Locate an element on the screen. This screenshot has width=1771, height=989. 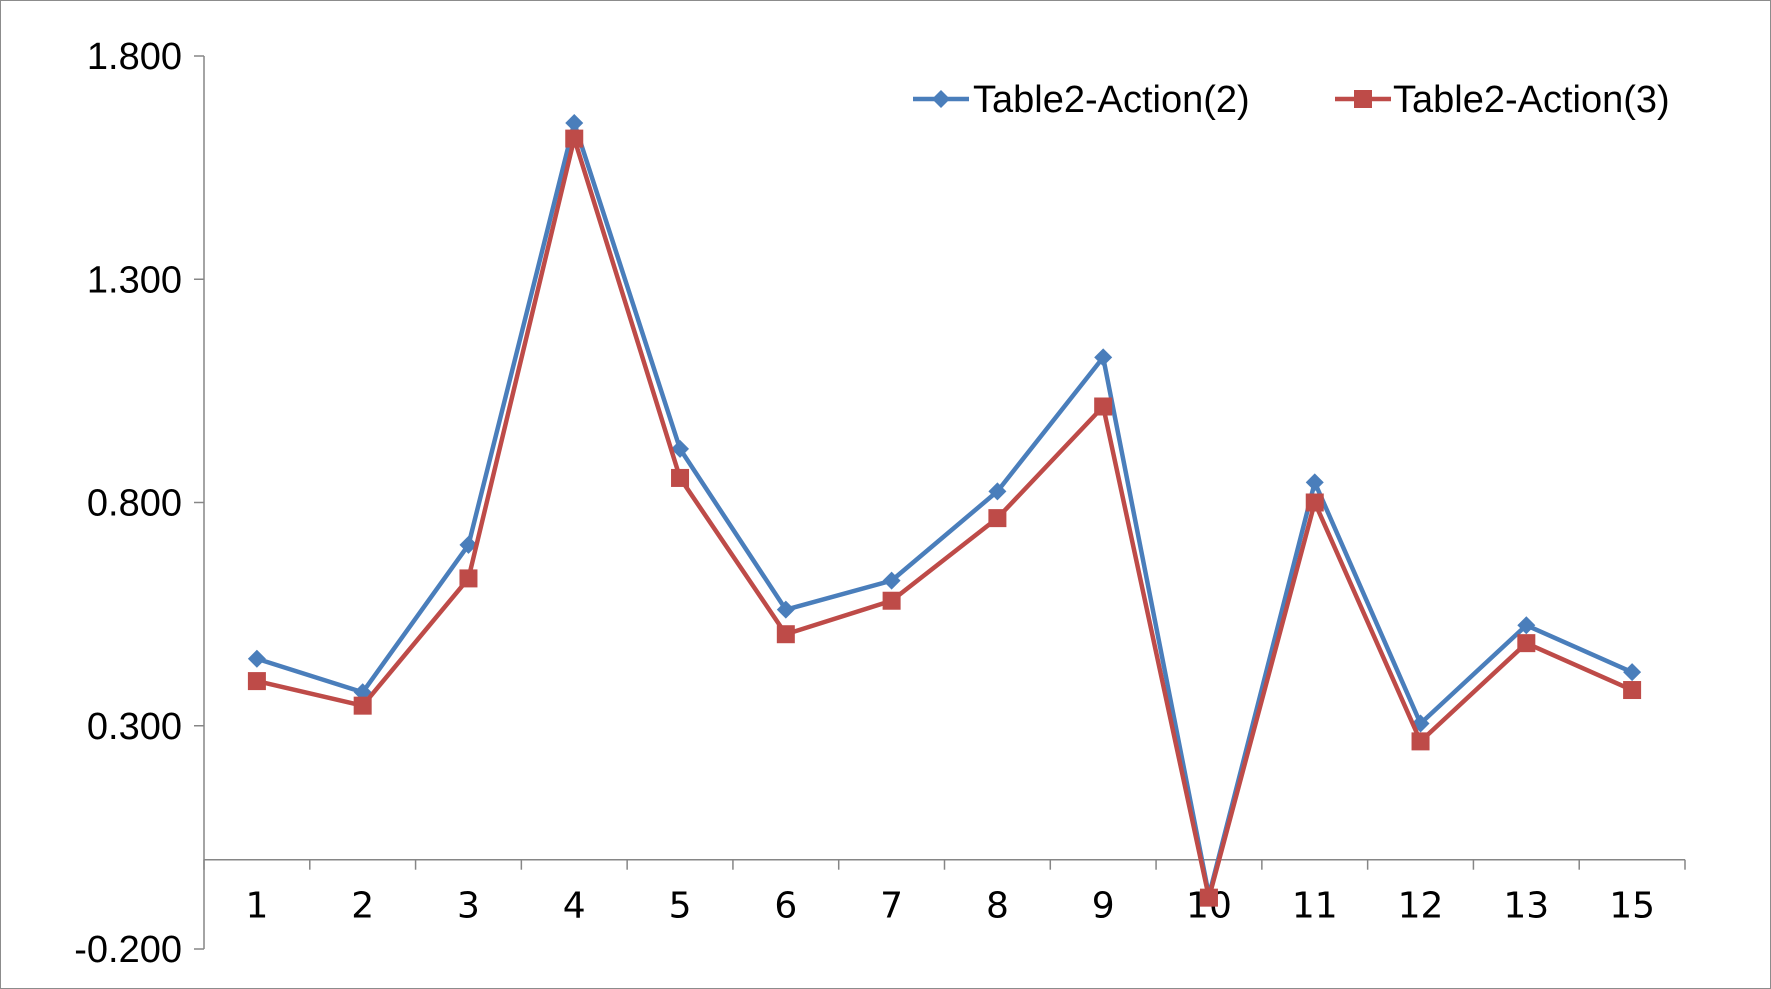
legend-marker-diamond is located at coordinates (941, 99).